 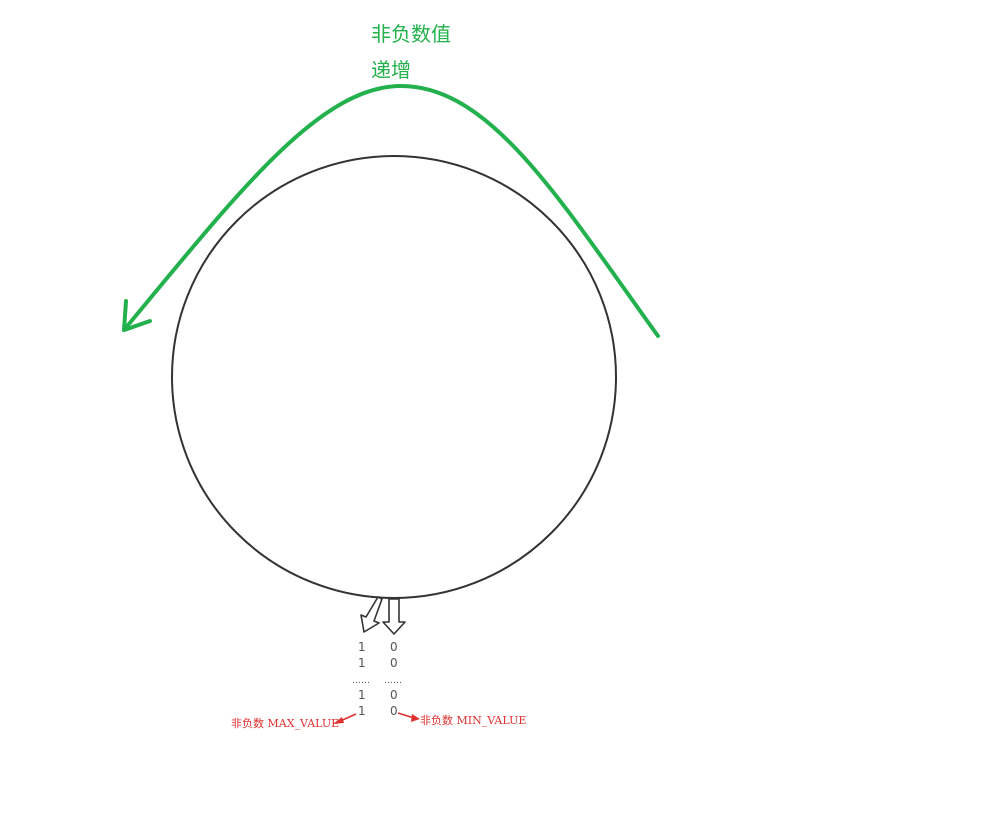 I want to click on max-pointer-arrowhead, so click(x=338, y=720).